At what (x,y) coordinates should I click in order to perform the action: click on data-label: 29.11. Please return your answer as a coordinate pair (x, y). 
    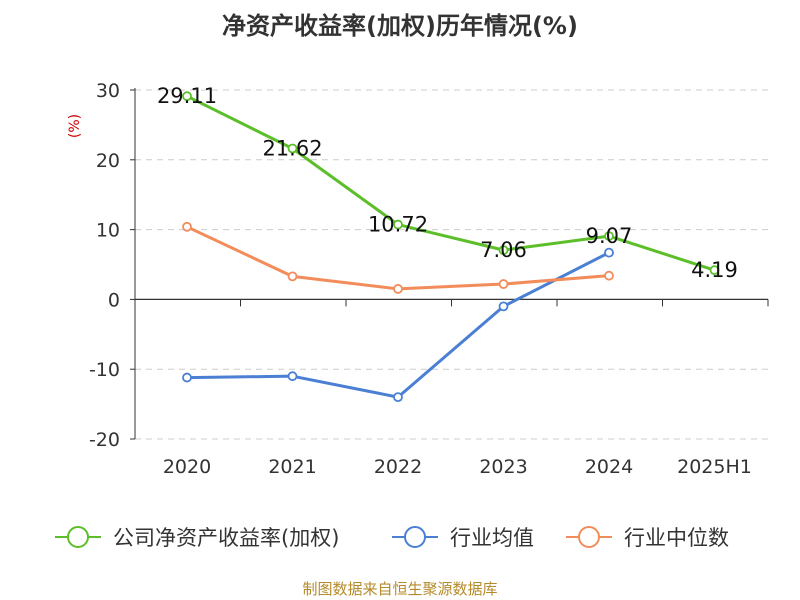
    Looking at the image, I should click on (187, 96).